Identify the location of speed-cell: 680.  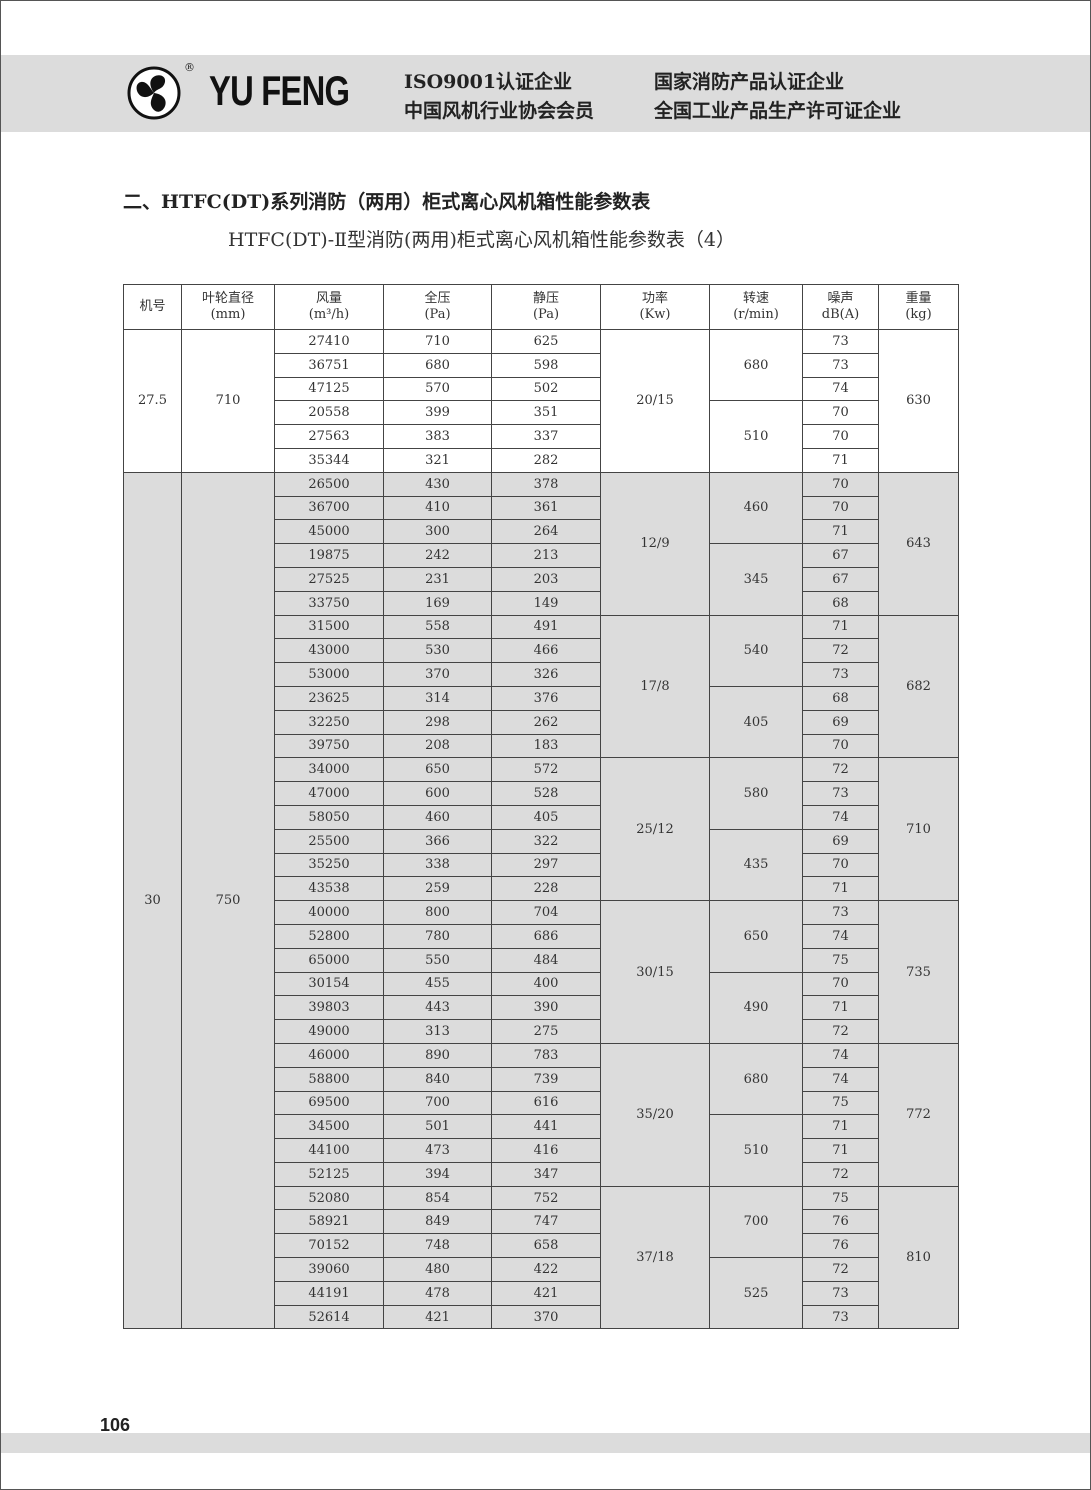
(756, 365).